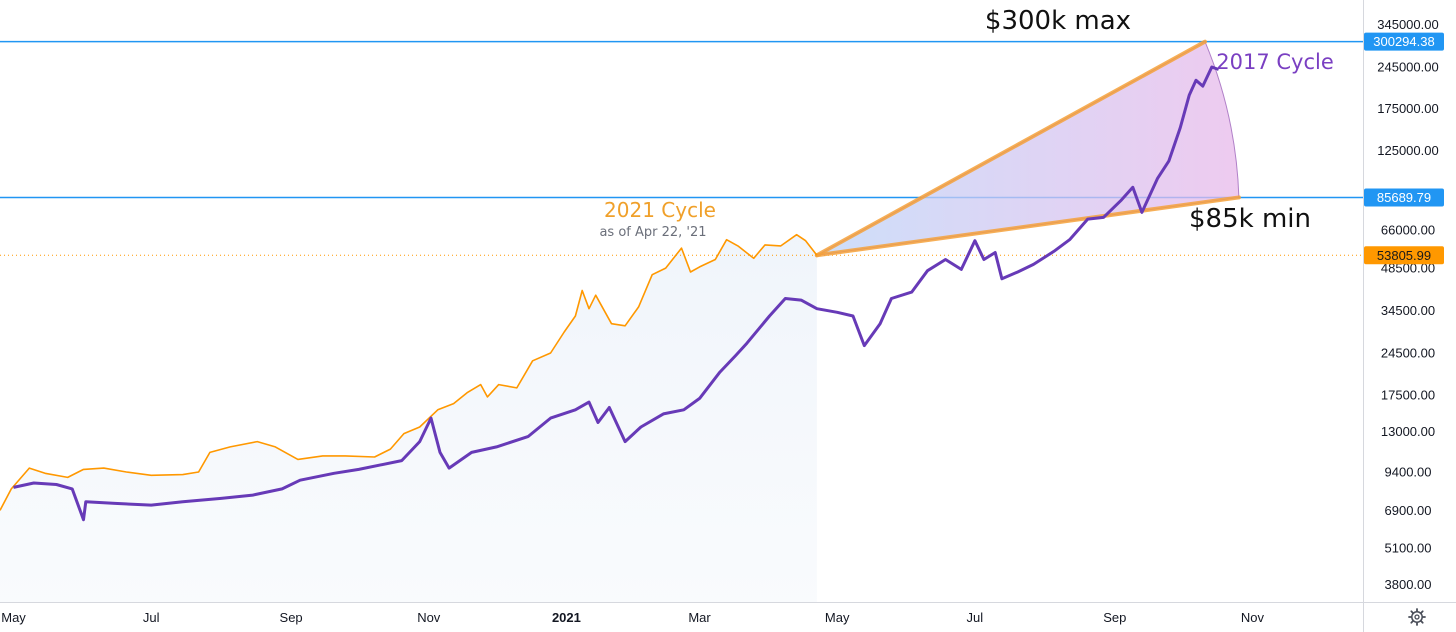  What do you see at coordinates (1408, 229) in the screenshot?
I see `y-tick-label: 66000.00` at bounding box center [1408, 229].